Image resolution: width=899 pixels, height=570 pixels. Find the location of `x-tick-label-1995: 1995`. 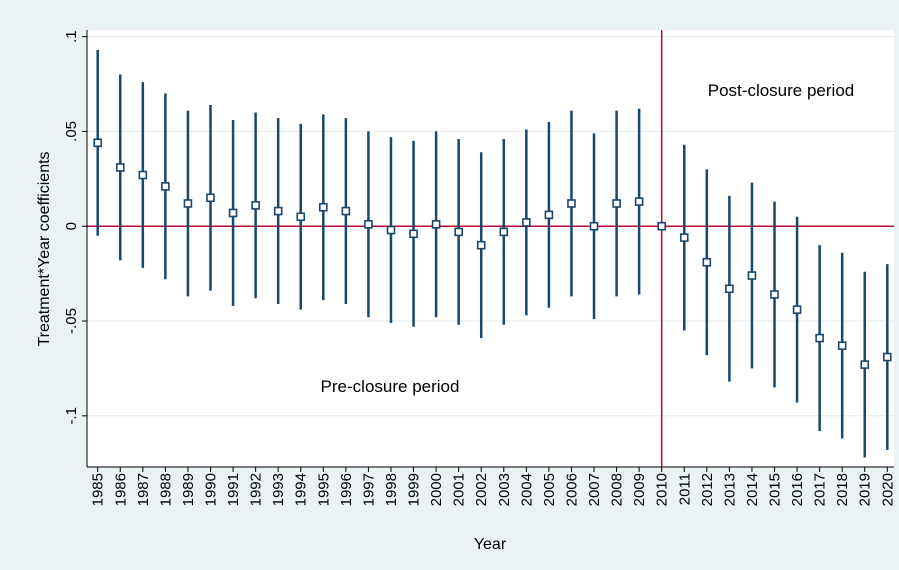

x-tick-label-1995: 1995 is located at coordinates (323, 489).